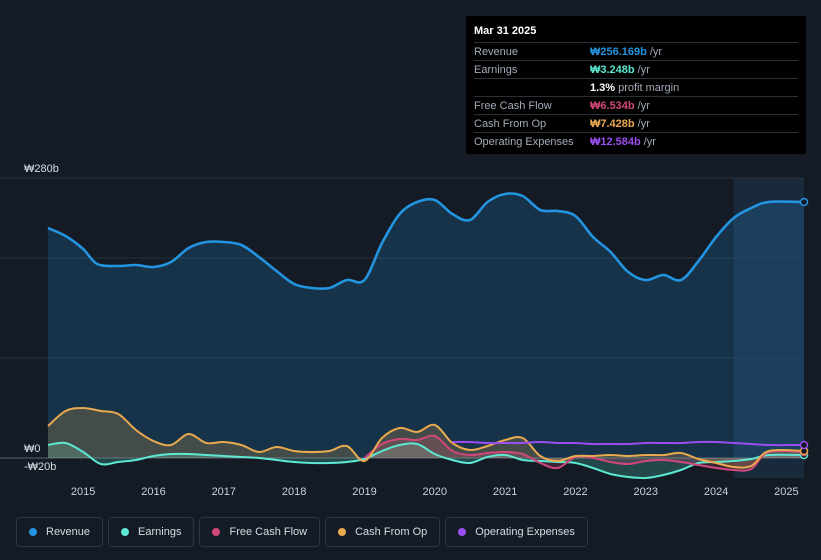  Describe the element at coordinates (41, 169) in the screenshot. I see `y-tick-label: ₩280b` at that location.